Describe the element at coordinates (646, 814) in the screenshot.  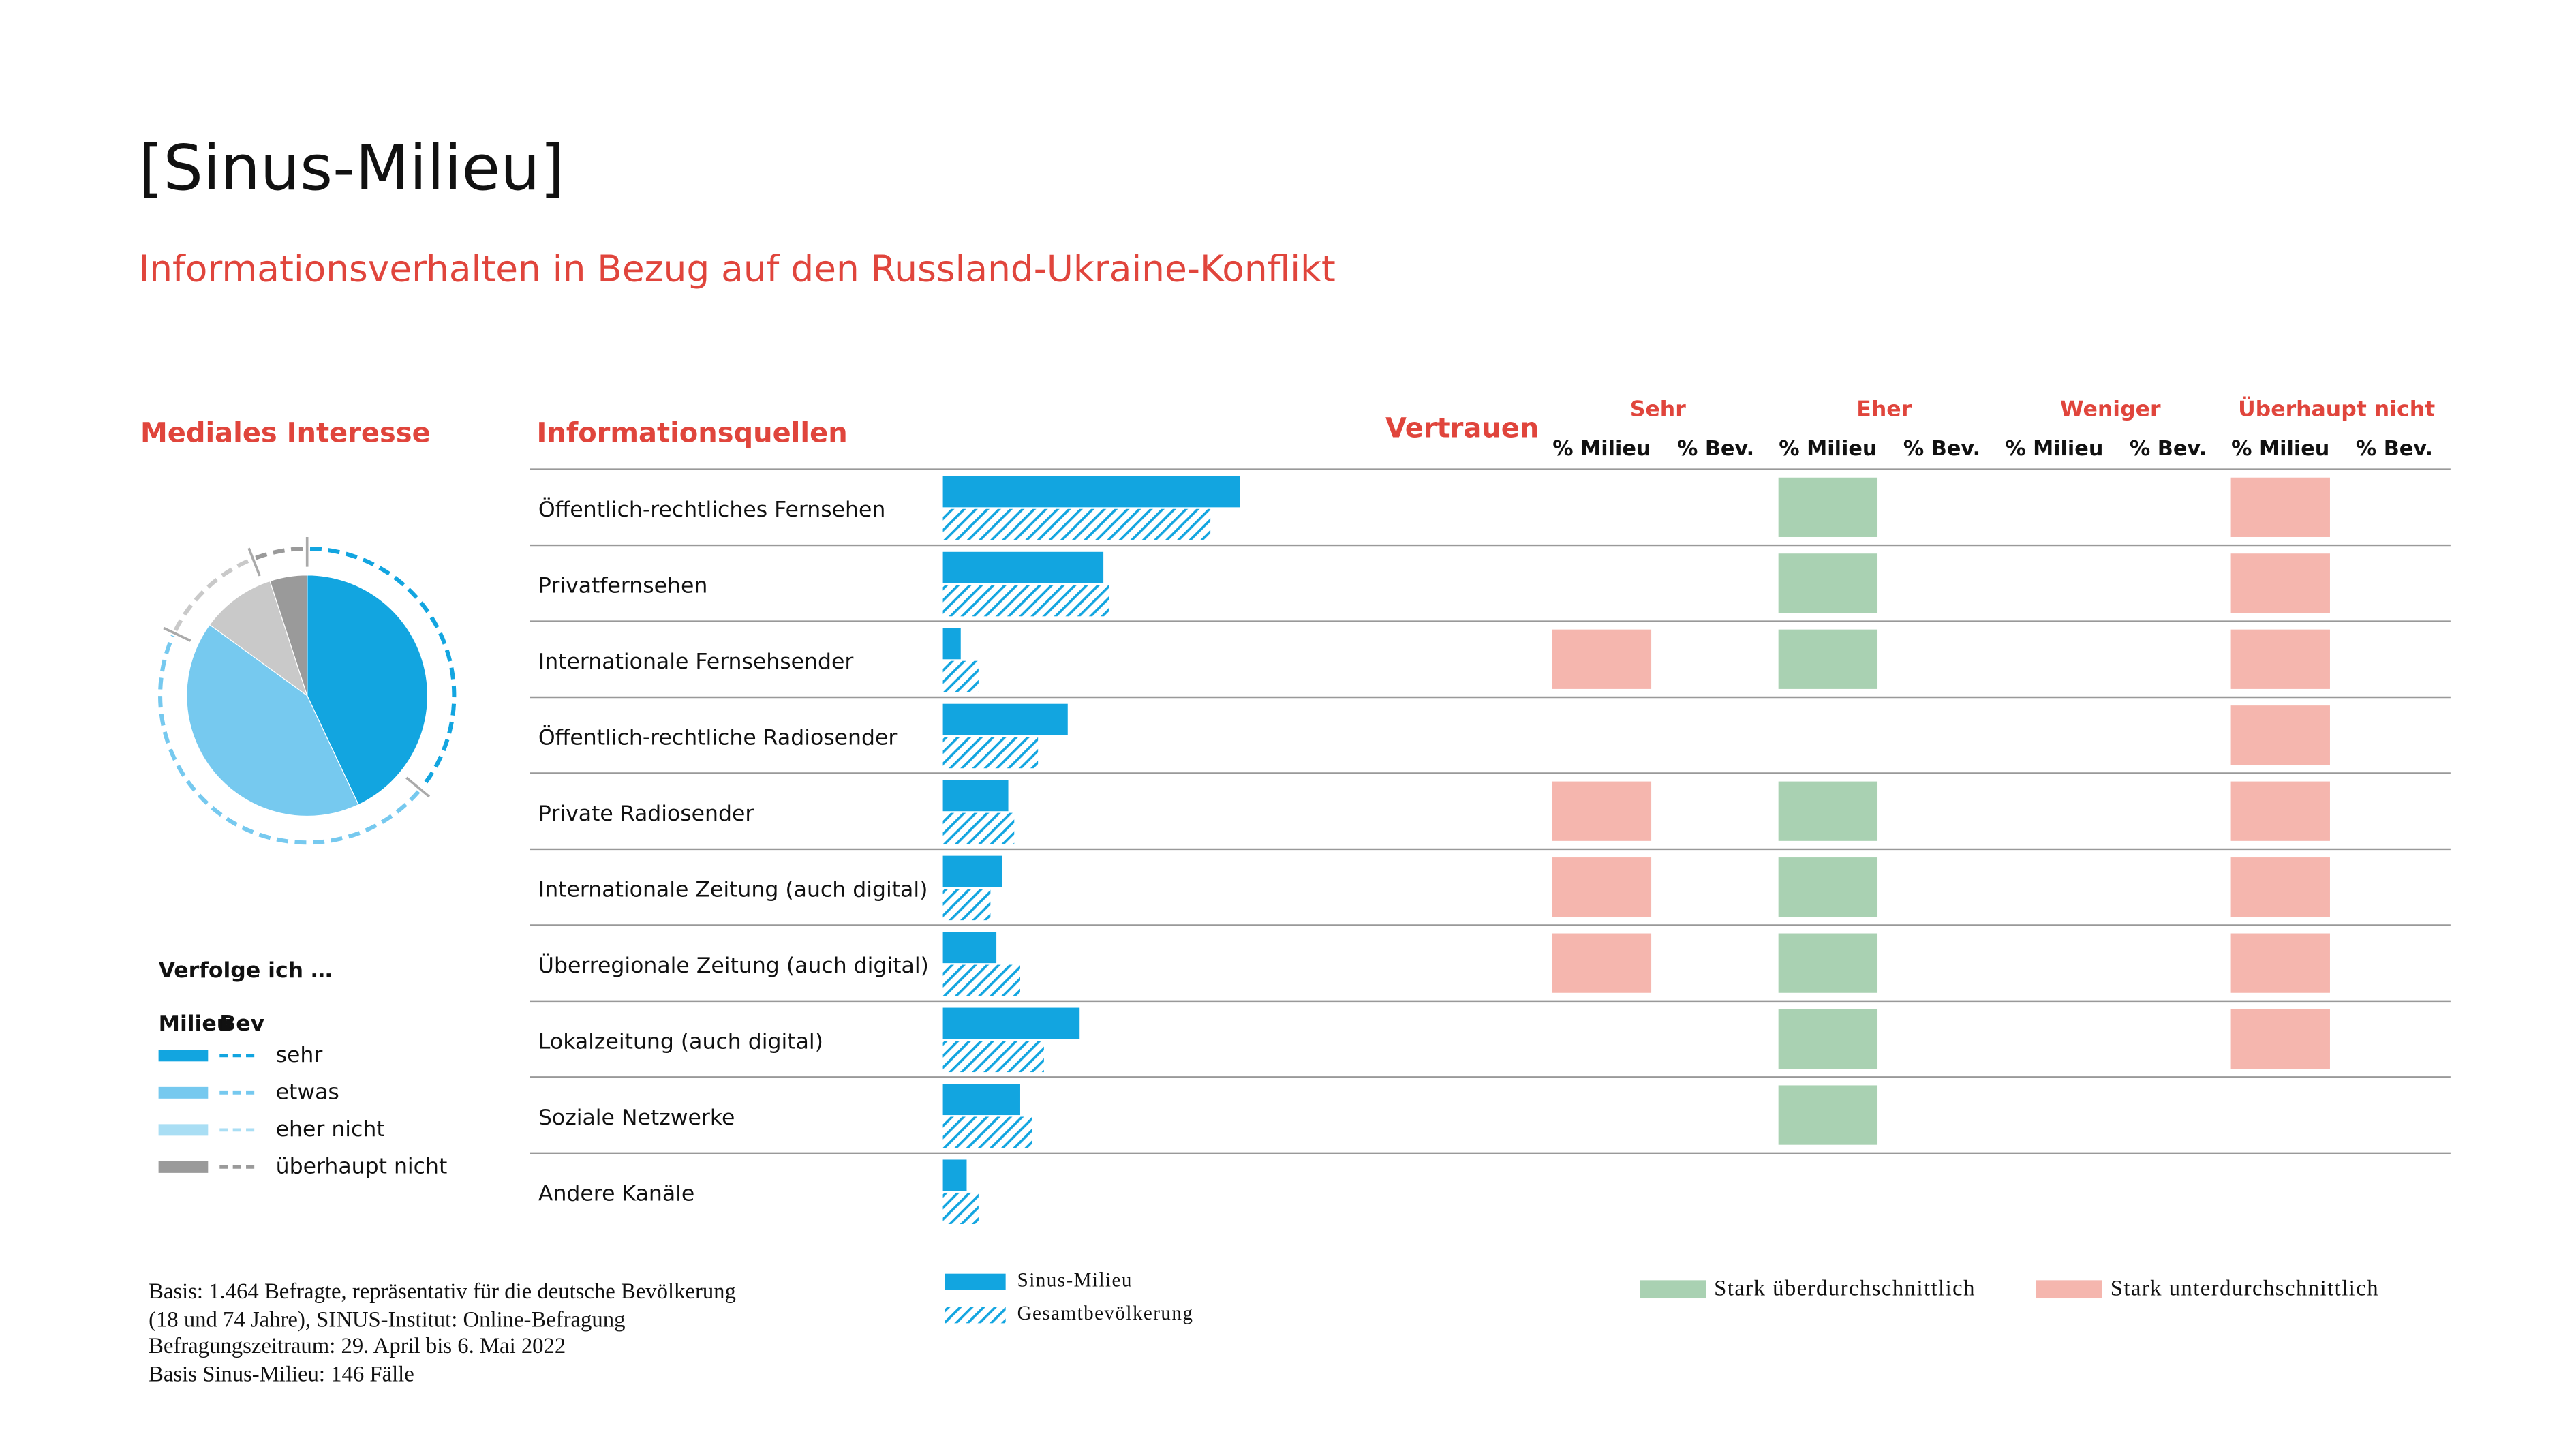
I see `category-label: Private Radiosender` at that location.